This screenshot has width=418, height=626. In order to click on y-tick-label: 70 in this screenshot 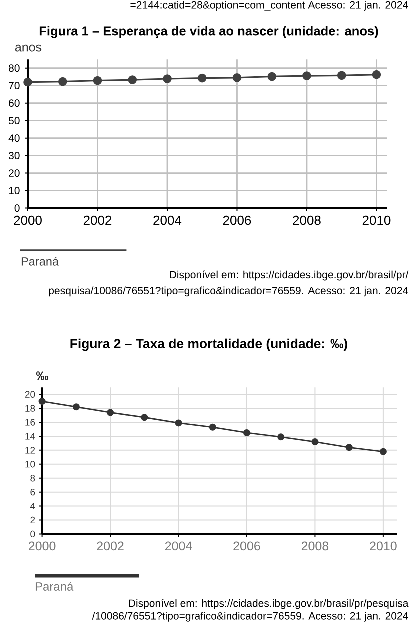, I will do `click(14, 86)`.